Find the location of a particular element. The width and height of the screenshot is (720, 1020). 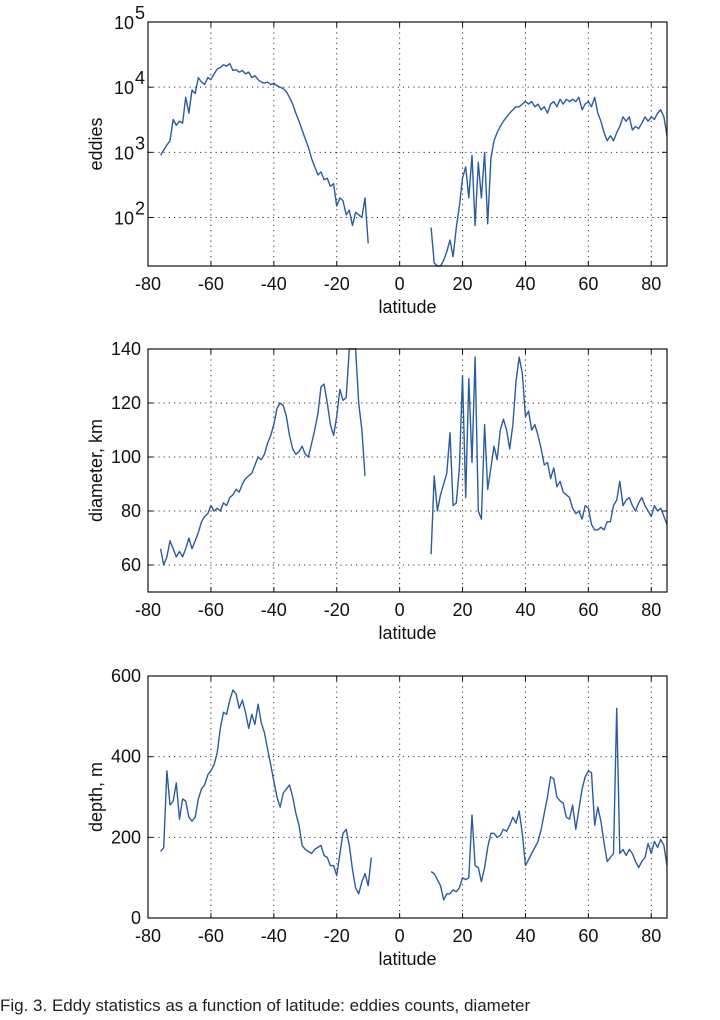

y-tick-label: 120 is located at coordinates (126, 403).